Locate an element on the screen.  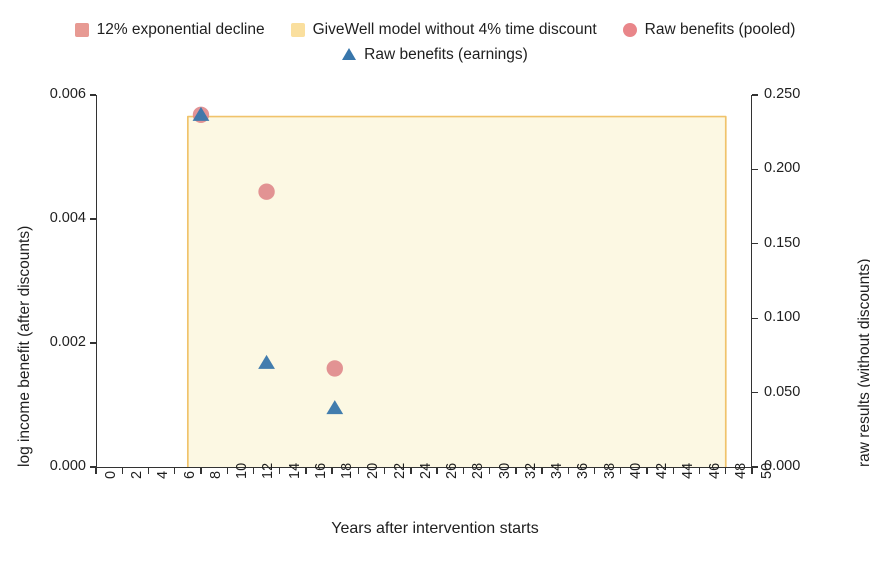
x-axis-tick-label: 2 is located at coordinates (137, 474).